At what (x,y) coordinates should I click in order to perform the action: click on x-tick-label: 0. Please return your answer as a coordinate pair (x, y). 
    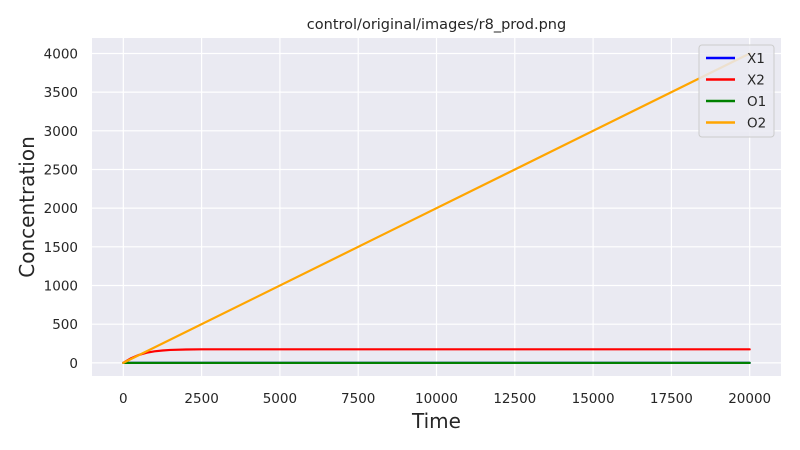
    Looking at the image, I should click on (123, 399).